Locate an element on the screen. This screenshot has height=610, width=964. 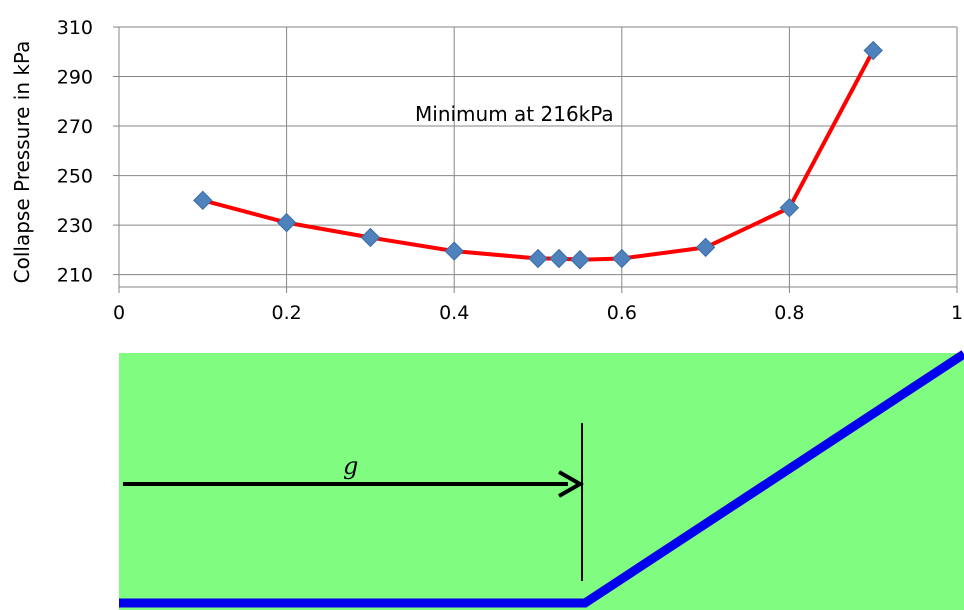
x-tick-label: 0 is located at coordinates (119, 313).